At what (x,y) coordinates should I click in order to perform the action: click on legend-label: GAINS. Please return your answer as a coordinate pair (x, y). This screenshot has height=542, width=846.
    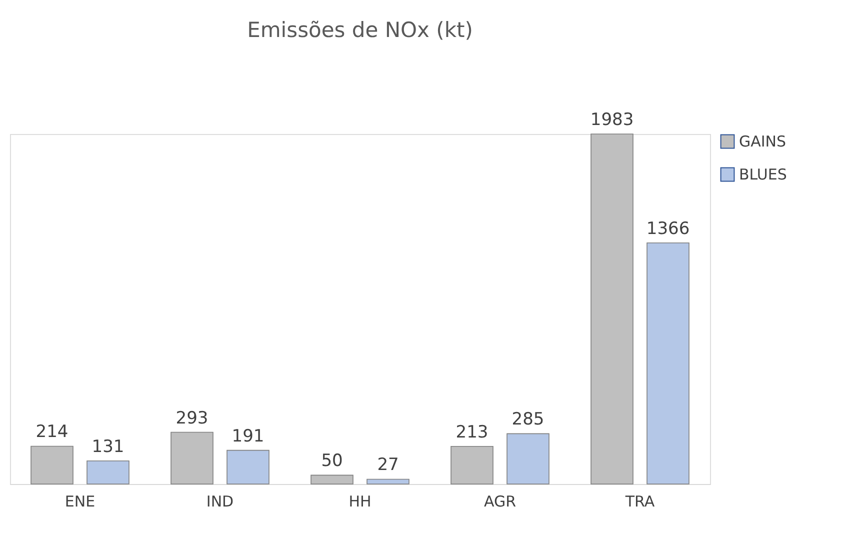
    Looking at the image, I should click on (762, 141).